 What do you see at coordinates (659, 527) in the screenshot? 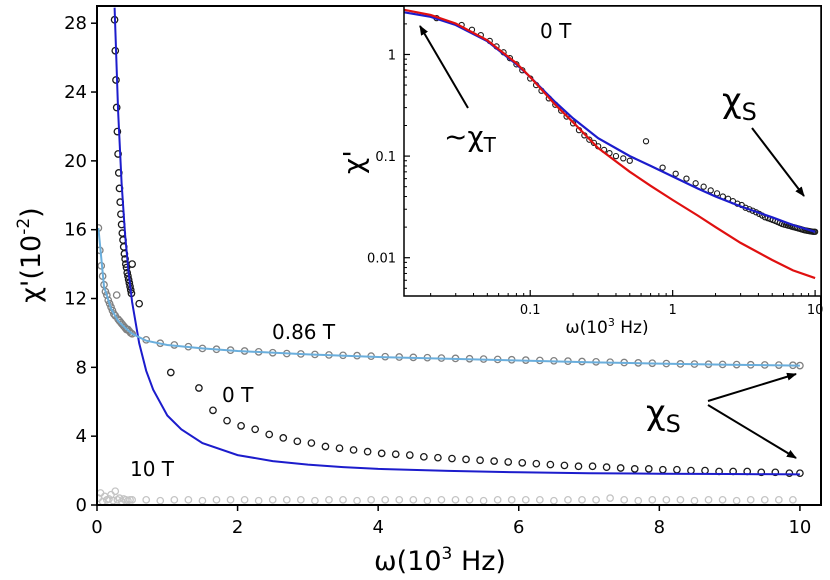
I see `main-x-tick-label: 8` at bounding box center [659, 527].